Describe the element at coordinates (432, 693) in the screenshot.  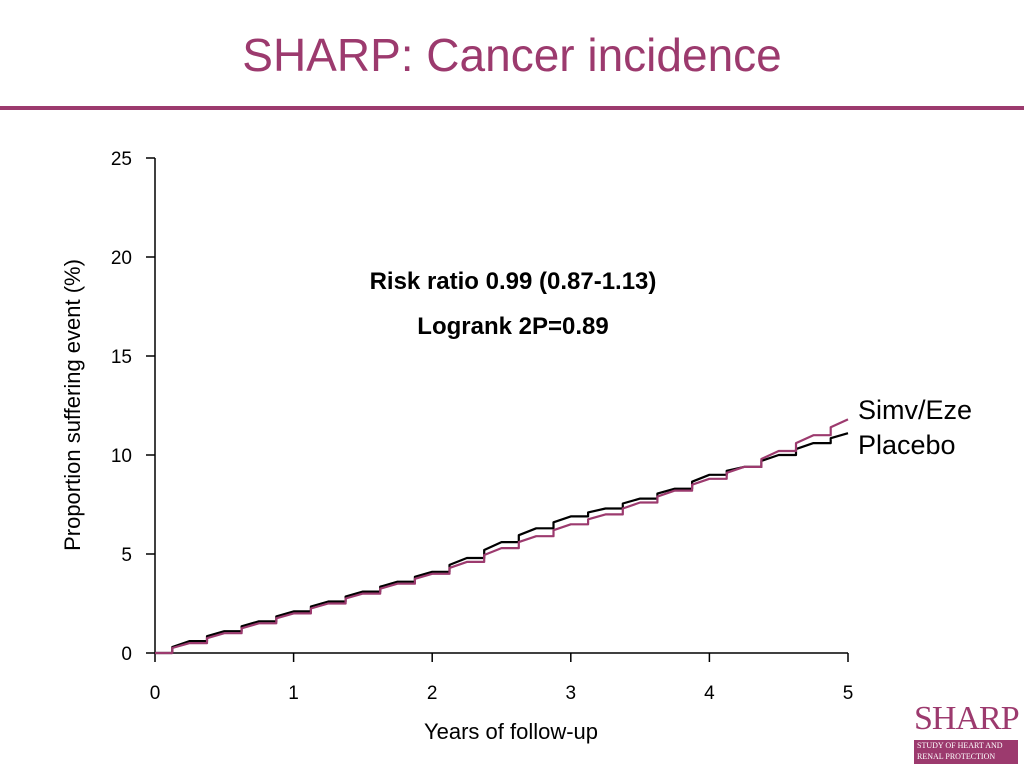
I see `x-tick-label: 2` at that location.